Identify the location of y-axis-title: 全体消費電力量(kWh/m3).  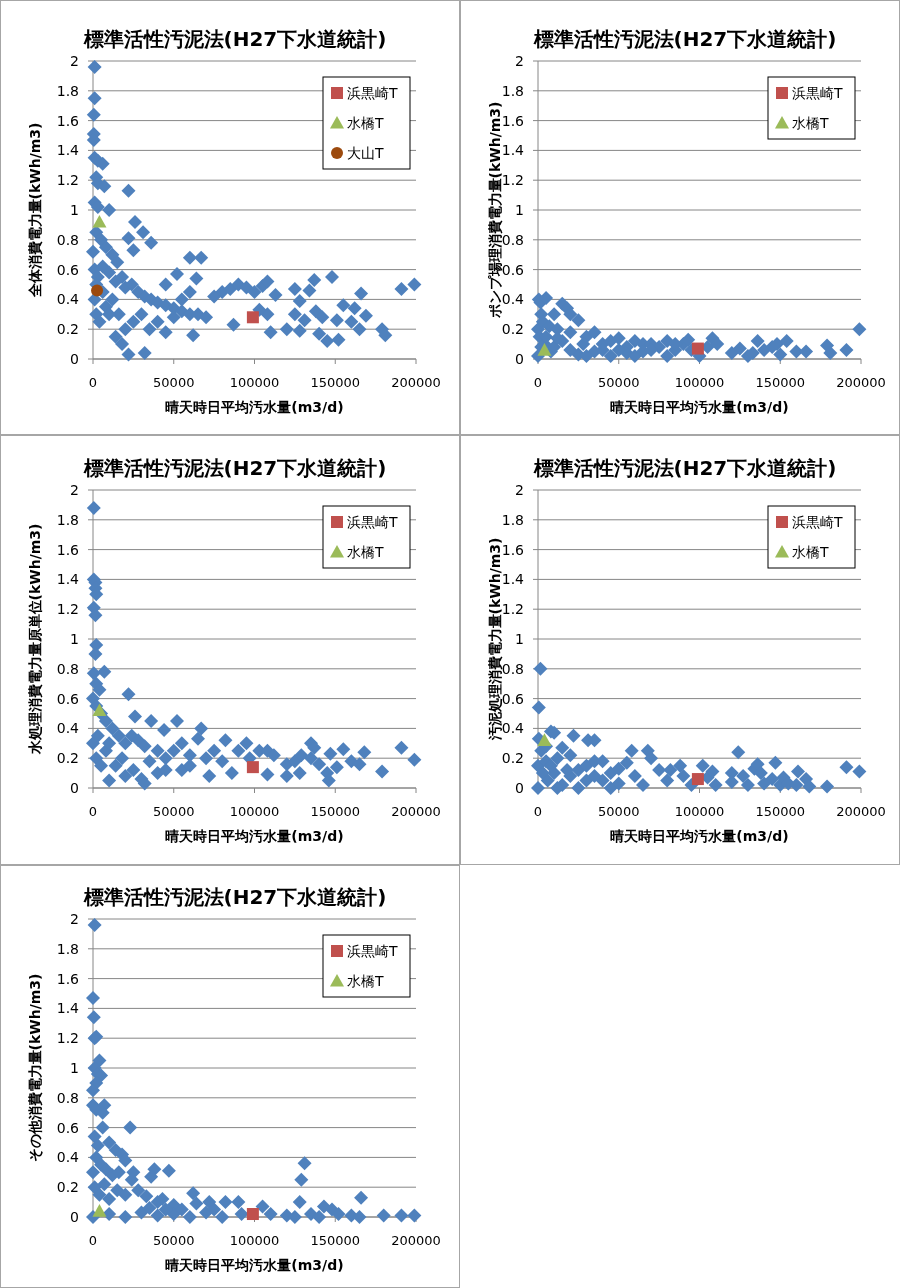
(35, 210).